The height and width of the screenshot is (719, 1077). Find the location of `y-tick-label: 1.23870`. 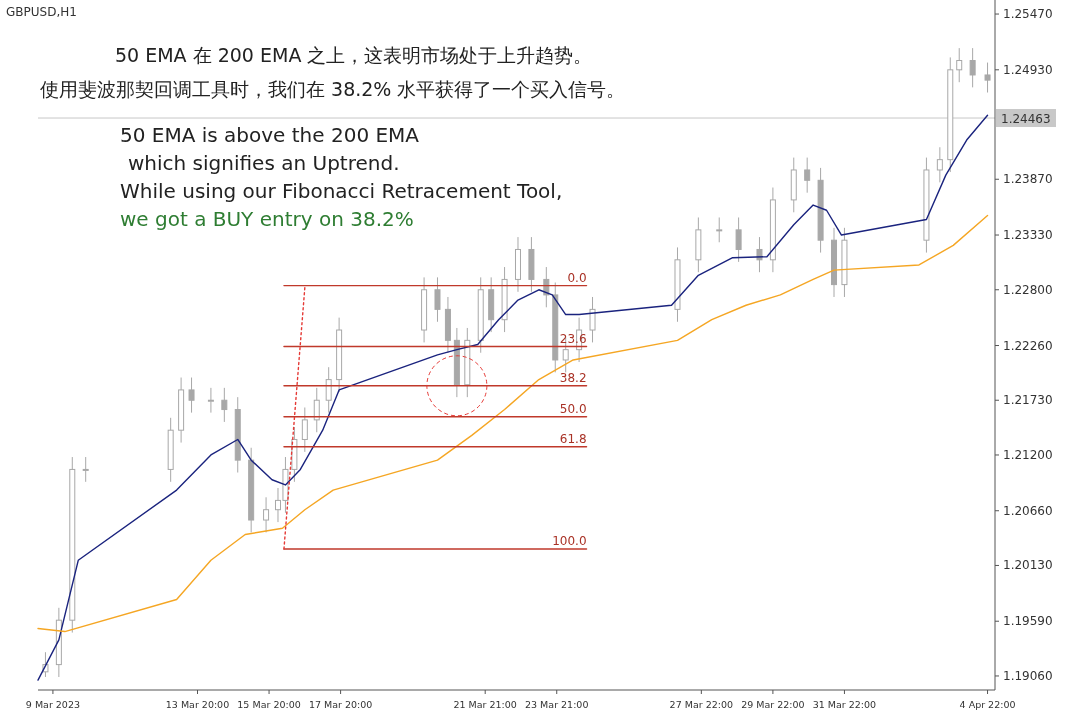

y-tick-label: 1.23870 is located at coordinates (1028, 179).